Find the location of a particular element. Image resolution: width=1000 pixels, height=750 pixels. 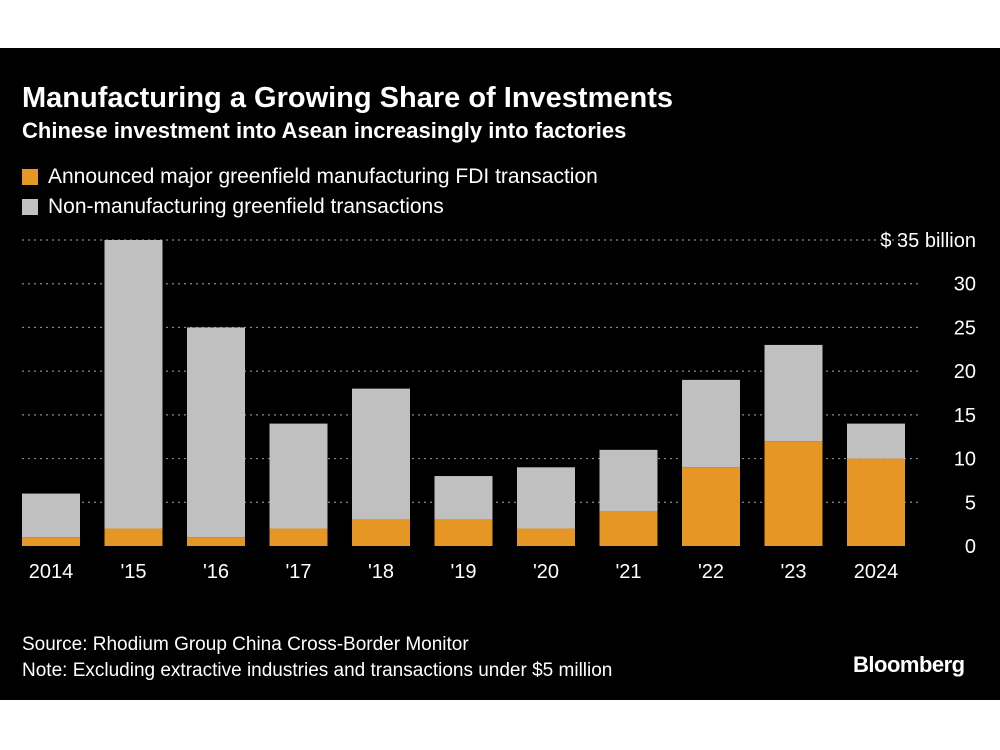

y-tick-label-20: 20 is located at coordinates (965, 372).